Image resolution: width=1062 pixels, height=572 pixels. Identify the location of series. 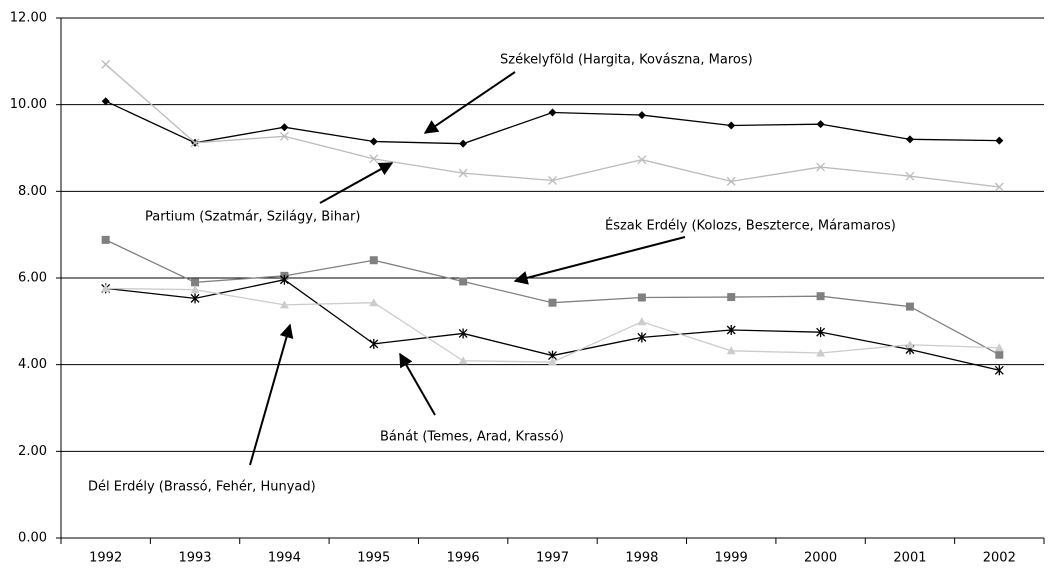
(552, 324).